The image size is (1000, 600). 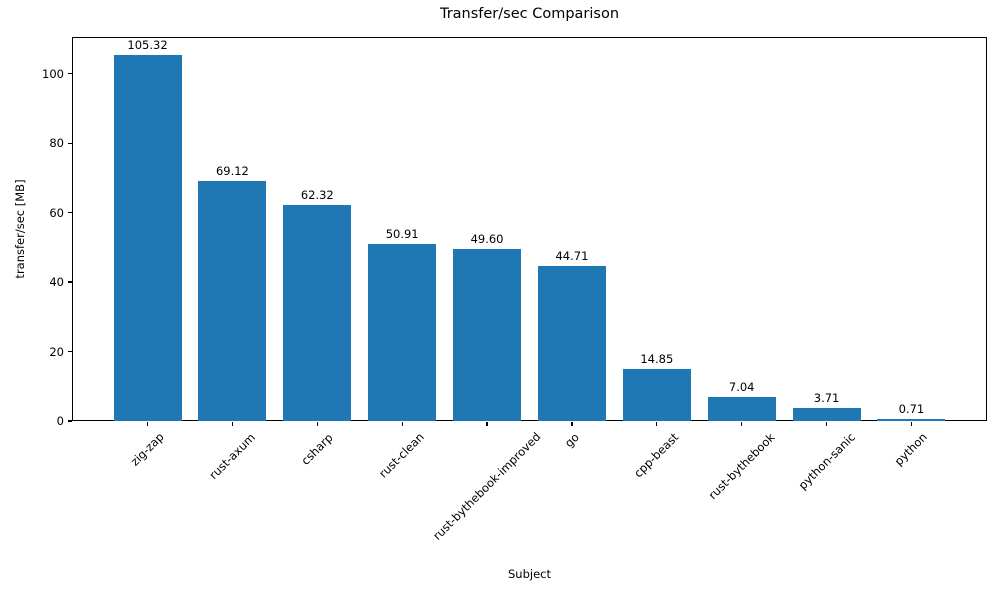 I want to click on bar-value-label: 105.32, so click(x=147, y=45).